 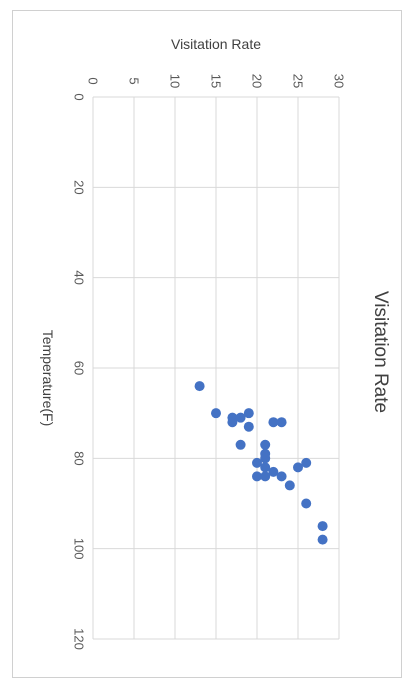 I want to click on x-tick-label: 100, so click(x=78, y=549).